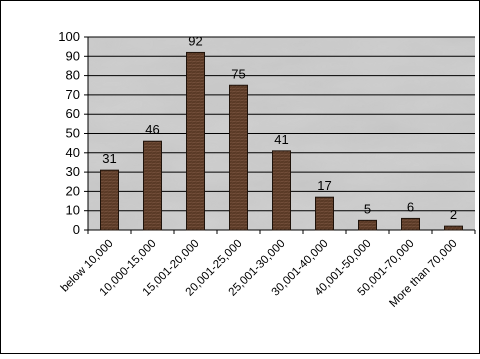  I want to click on data-label: 2, so click(453, 214).